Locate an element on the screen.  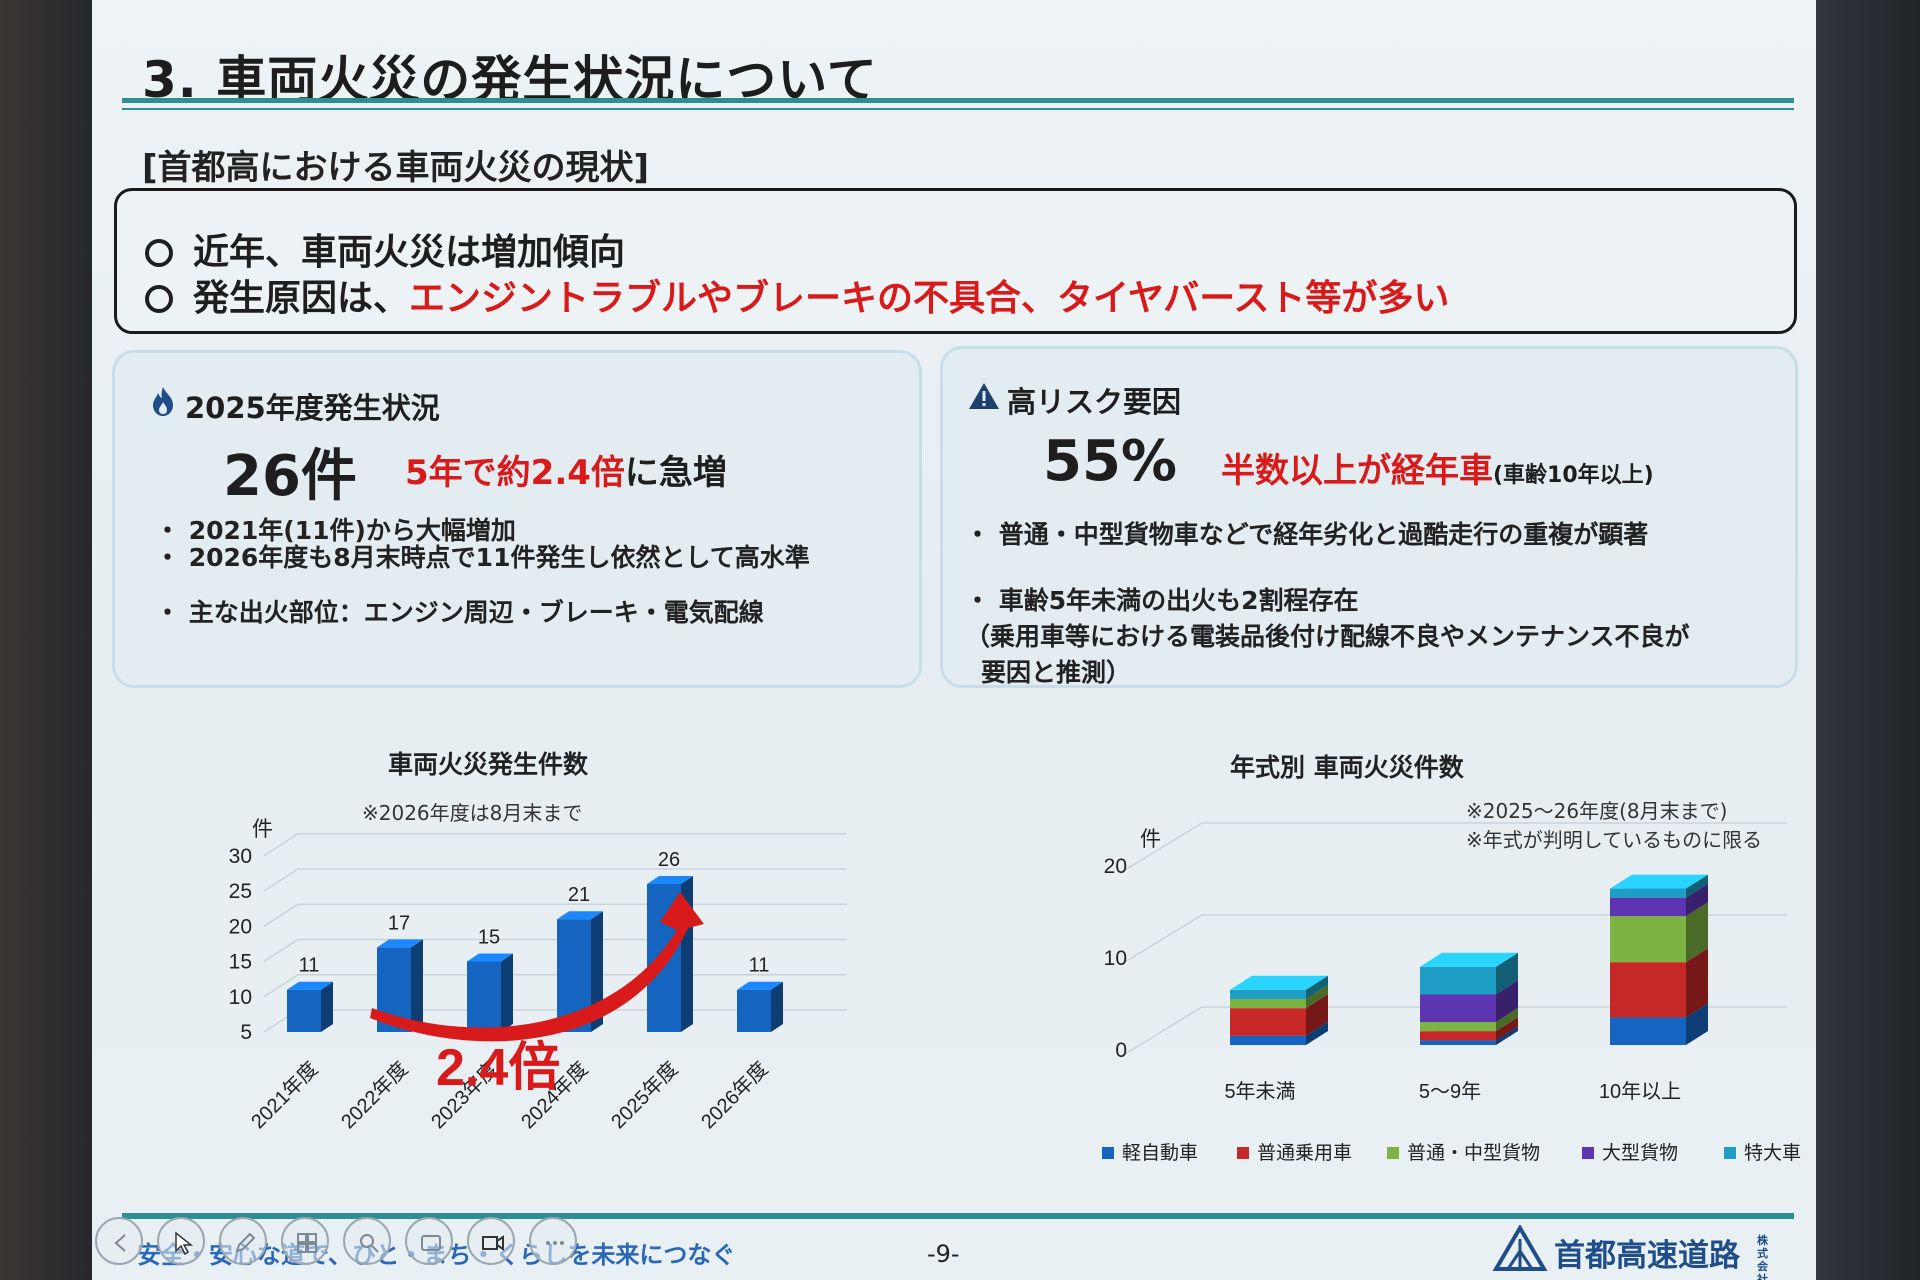
camera-button is located at coordinates (491, 1241).